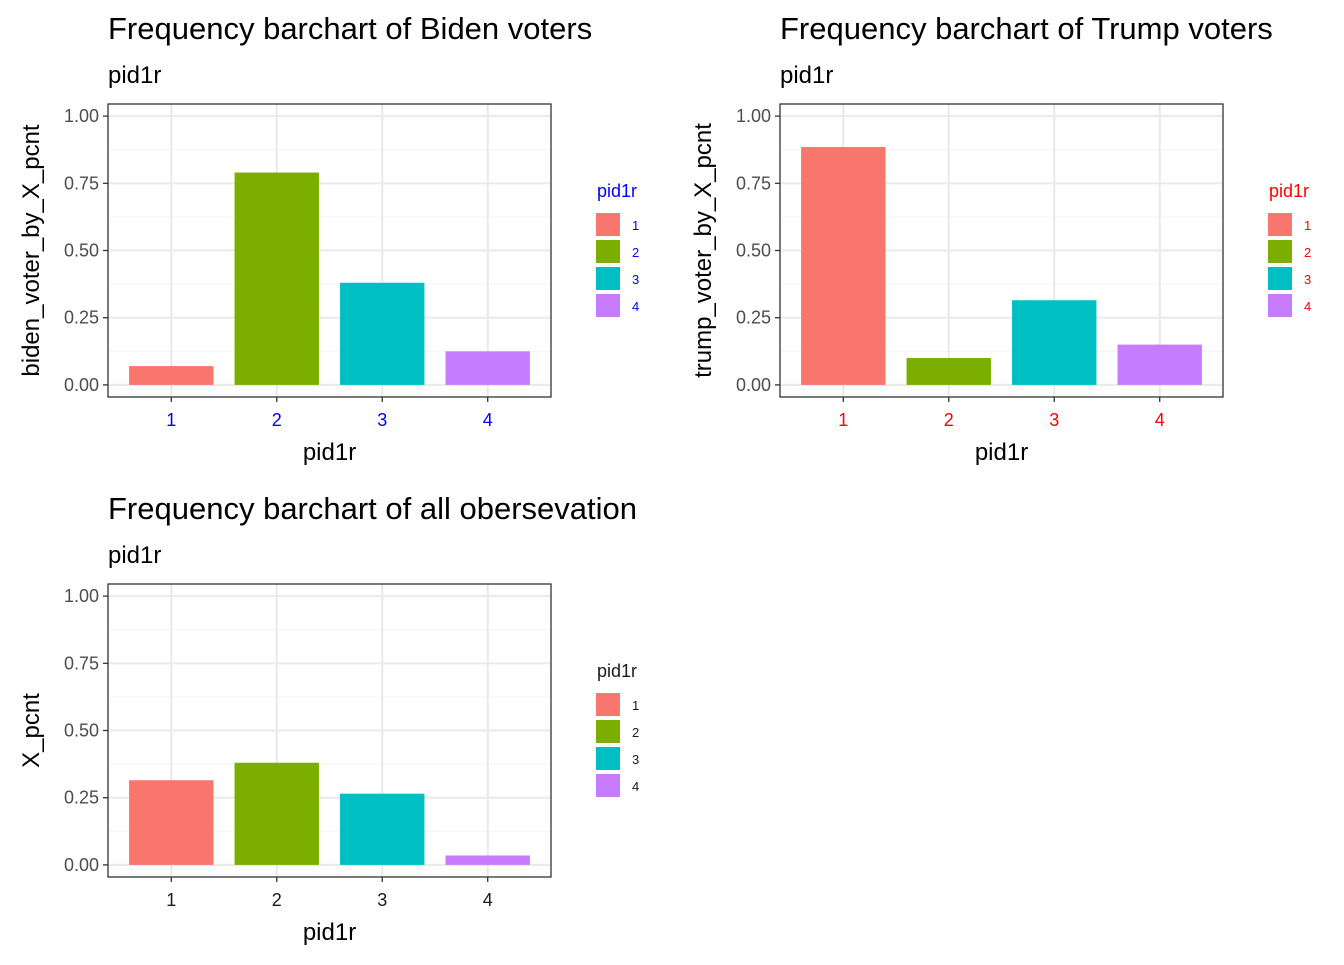 The height and width of the screenshot is (965, 1344). I want to click on chart-title: Frequency barchart of all obersevation, so click(372, 508).